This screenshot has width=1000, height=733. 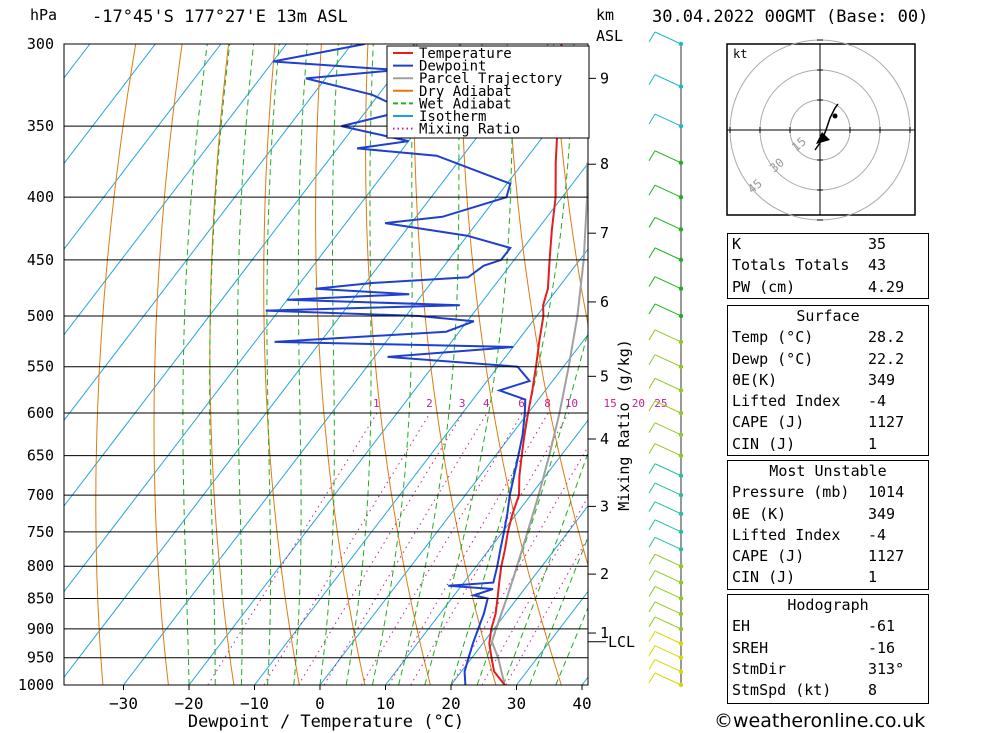 What do you see at coordinates (604, 574) in the screenshot?
I see `km-tick-label: 2` at bounding box center [604, 574].